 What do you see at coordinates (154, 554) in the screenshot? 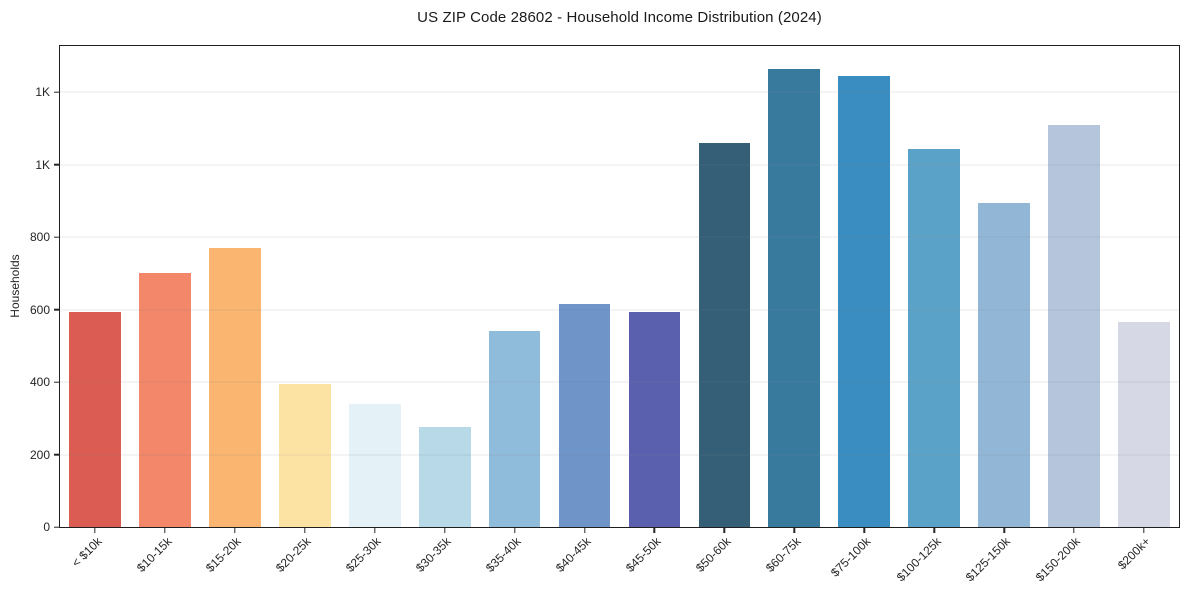
I see `x-tick-label: $10-15k` at bounding box center [154, 554].